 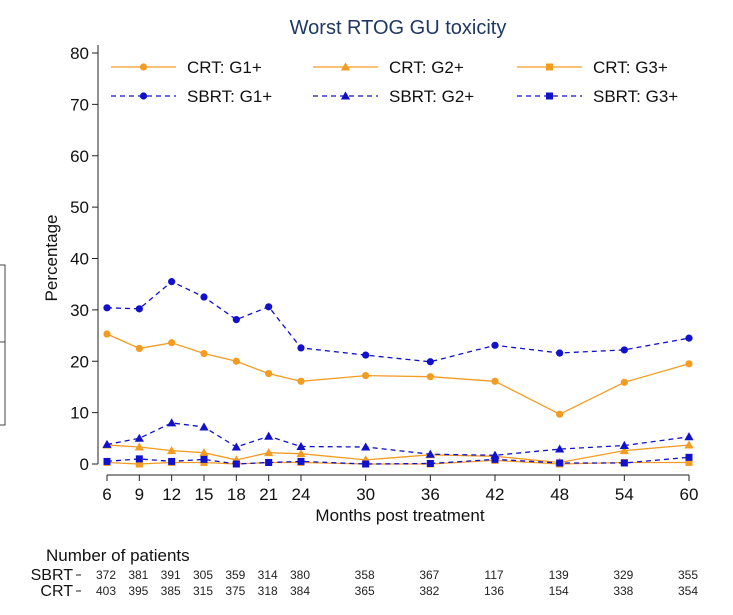 What do you see at coordinates (171, 575) in the screenshot?
I see `patients-count: 391` at bounding box center [171, 575].